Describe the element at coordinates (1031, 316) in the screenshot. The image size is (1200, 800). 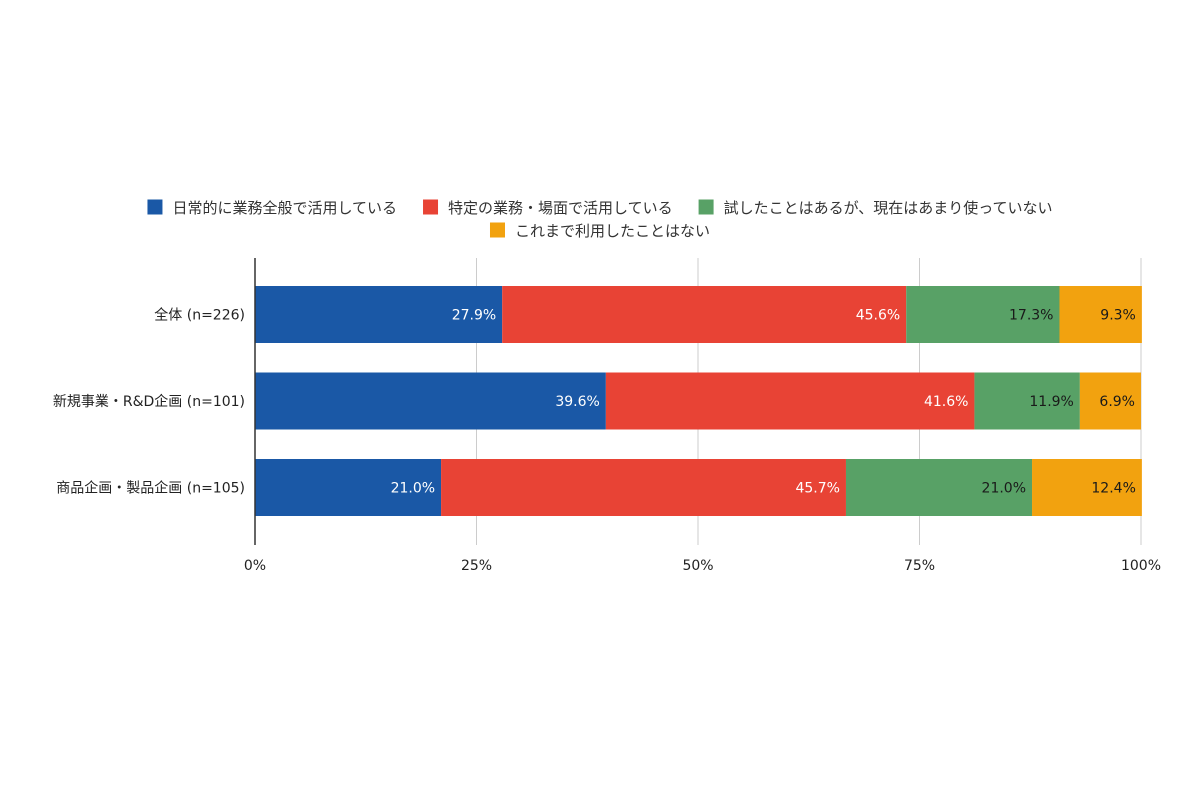
I see `data-label-0-2: 17.3%` at that location.